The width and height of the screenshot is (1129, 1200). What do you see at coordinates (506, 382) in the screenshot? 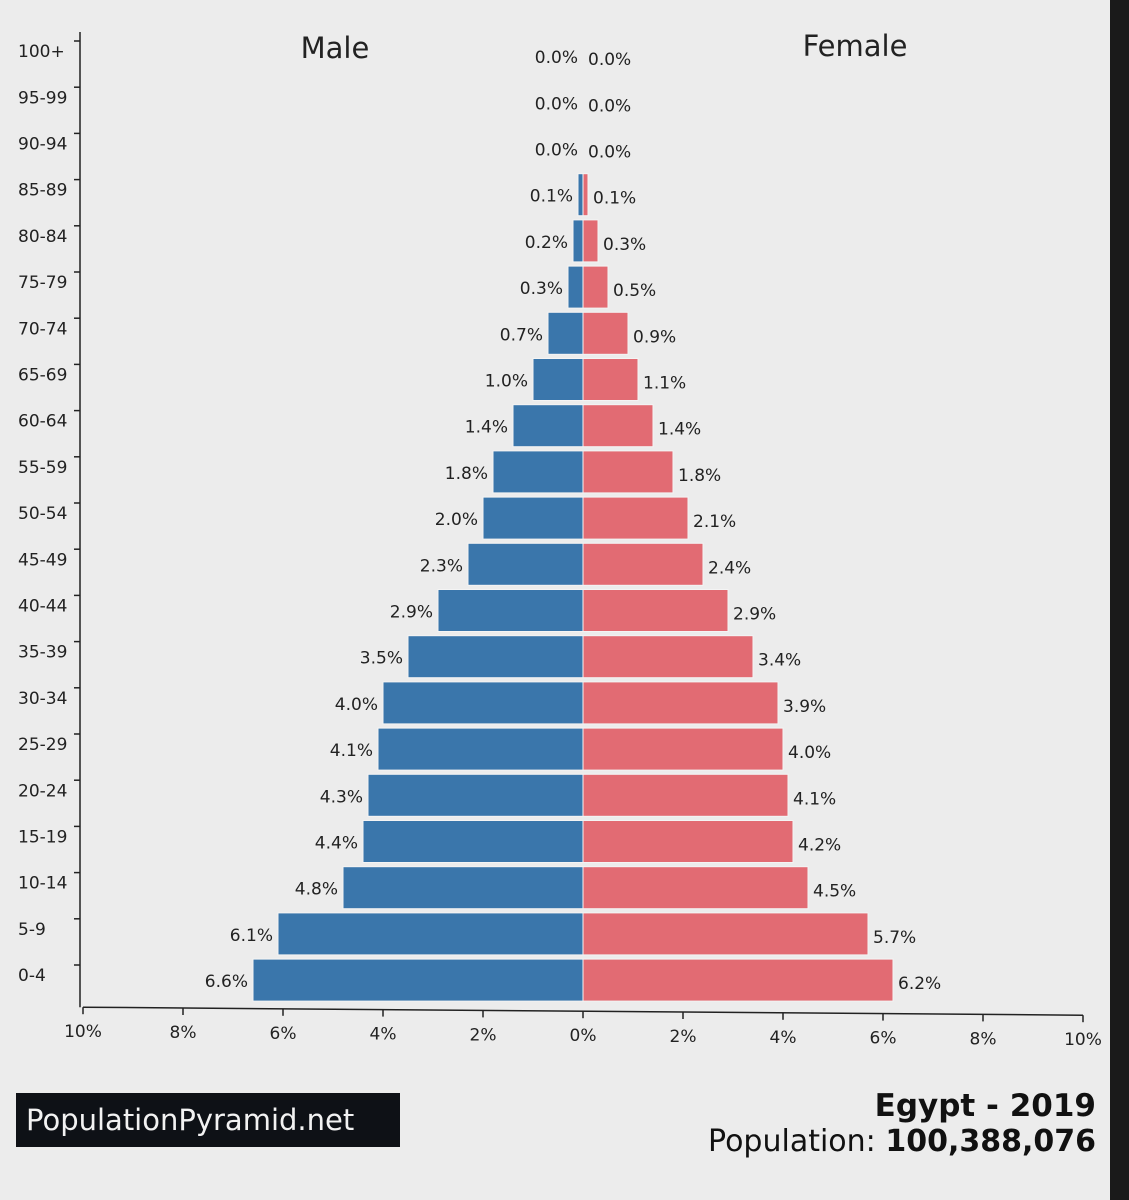
I see `male-data-label: 1.0%` at bounding box center [506, 382].